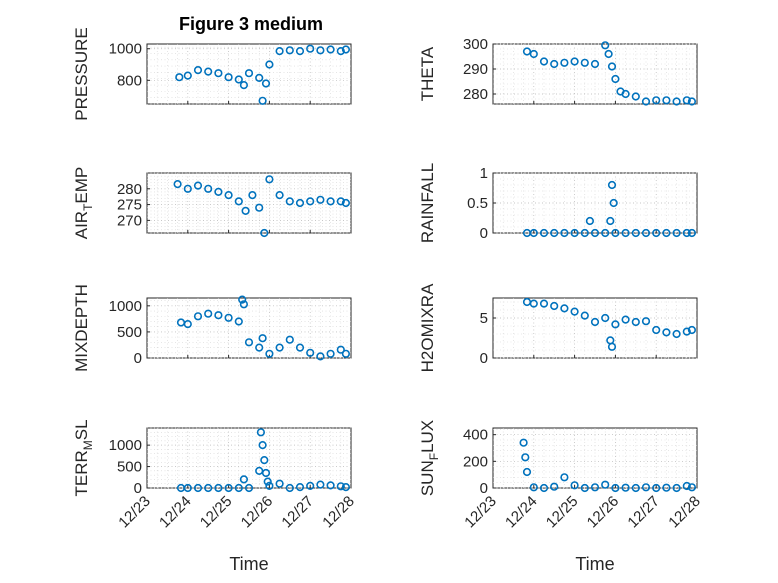 The height and width of the screenshot is (583, 778). Describe the element at coordinates (484, 318) in the screenshot. I see `y-tick-label: 5` at that location.